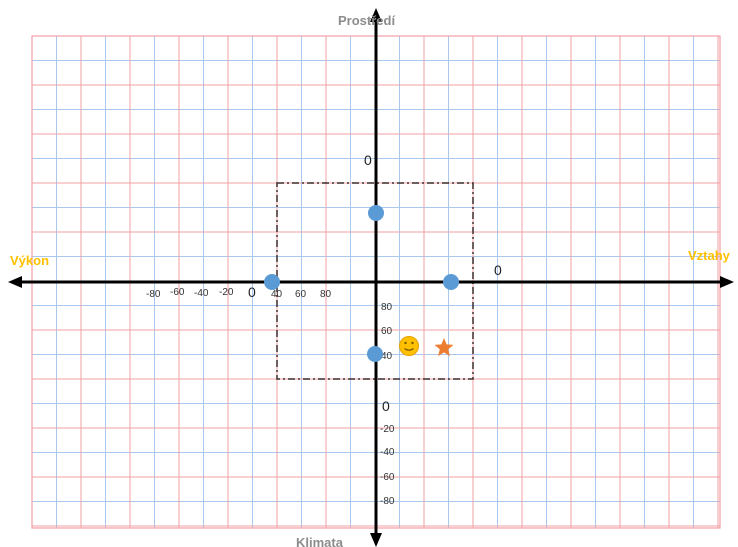 The height and width of the screenshot is (547, 738). What do you see at coordinates (326, 294) in the screenshot?
I see `x-tick-label: 80` at bounding box center [326, 294].